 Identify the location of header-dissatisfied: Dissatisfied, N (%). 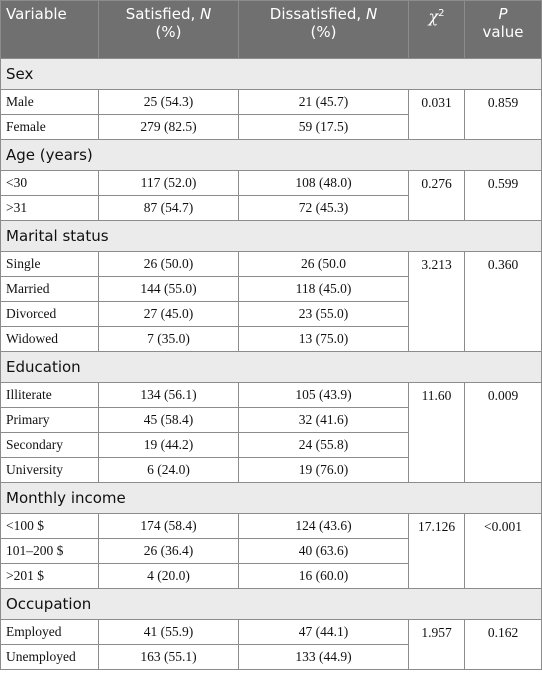
(323, 29).